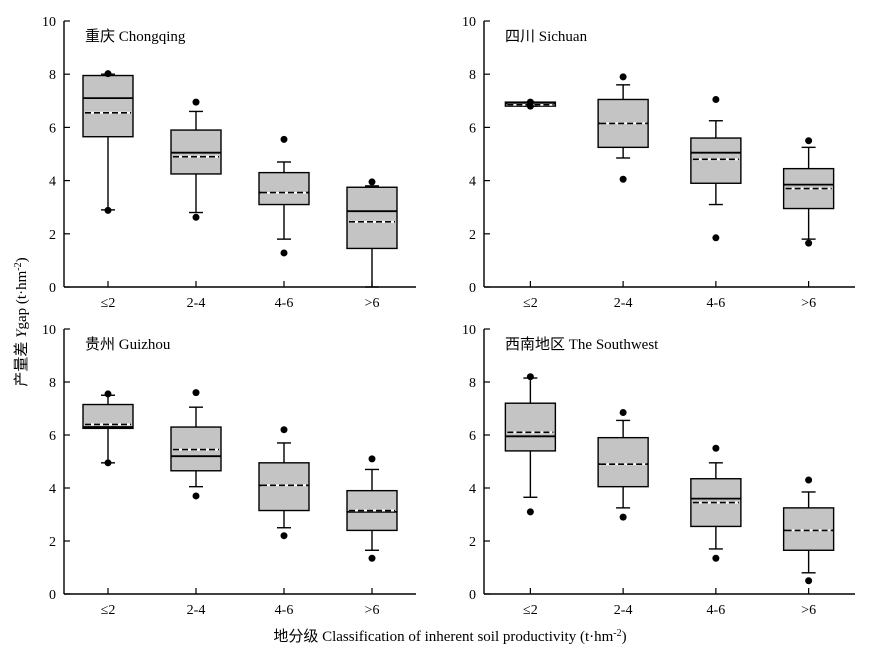 The image size is (885, 654). What do you see at coordinates (22, 299) in the screenshot?
I see `y-axis-title-main: gap (t·hm` at bounding box center [22, 299].